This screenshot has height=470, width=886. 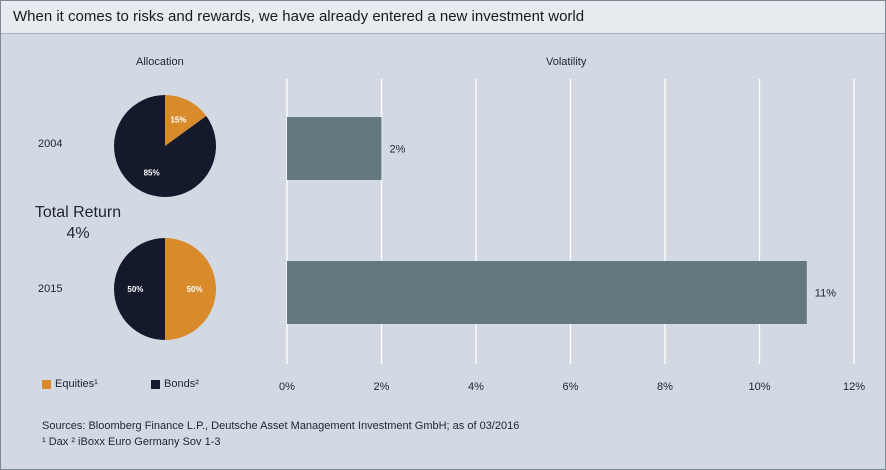 I want to click on pie-2015-equities-slice, so click(x=190, y=289).